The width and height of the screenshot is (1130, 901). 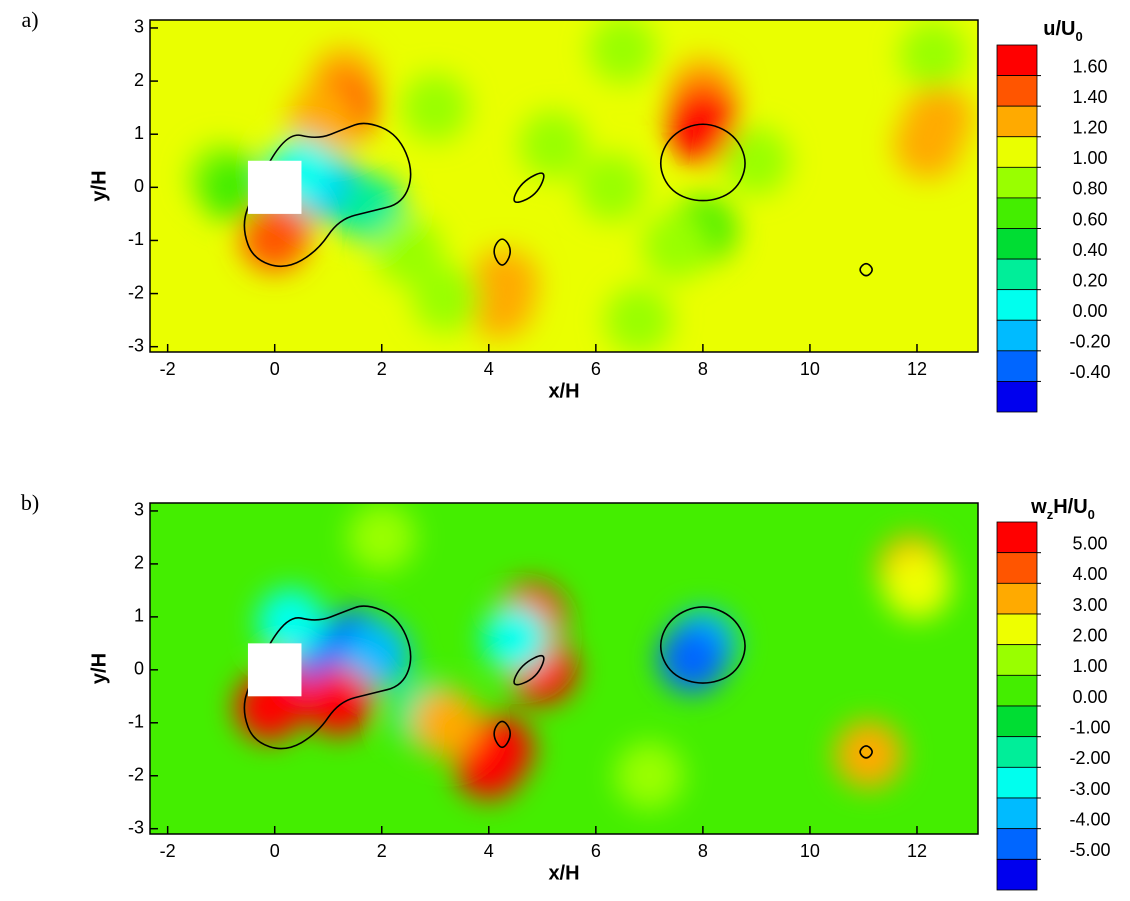 I want to click on y-tick-label: -2, so click(x=136, y=774).